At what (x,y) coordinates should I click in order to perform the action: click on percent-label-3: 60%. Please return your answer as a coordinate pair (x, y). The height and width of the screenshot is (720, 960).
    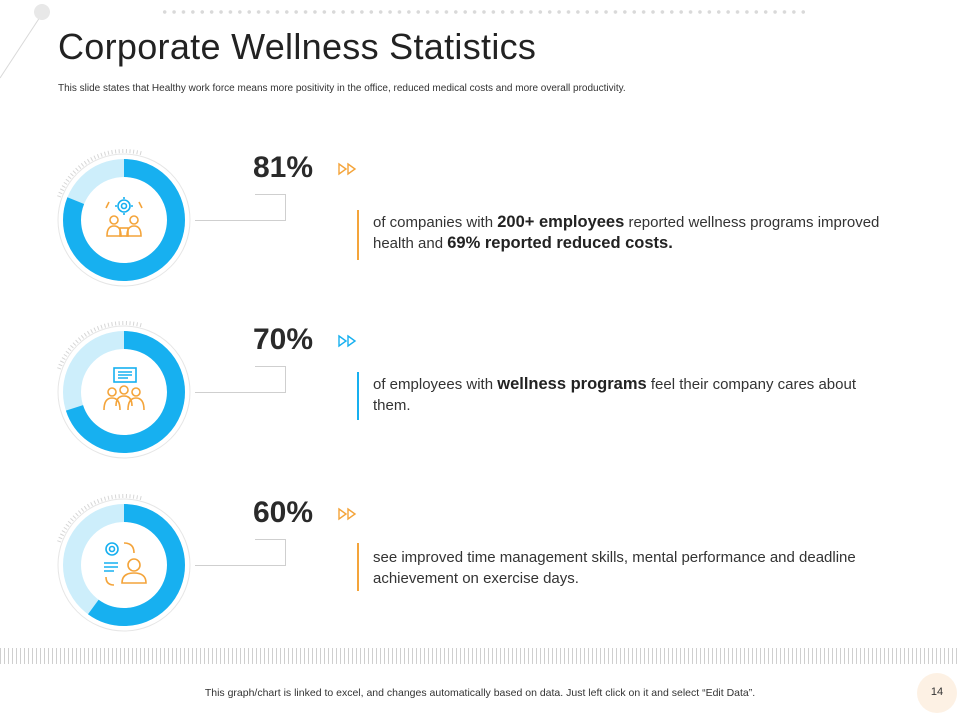
    Looking at the image, I should click on (283, 512).